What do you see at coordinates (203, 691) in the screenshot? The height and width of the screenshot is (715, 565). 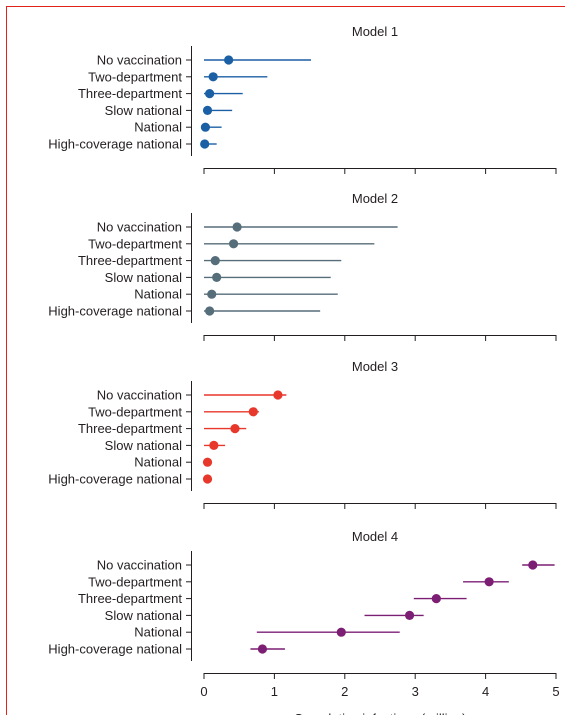 I see `x-tick-label: 0` at bounding box center [203, 691].